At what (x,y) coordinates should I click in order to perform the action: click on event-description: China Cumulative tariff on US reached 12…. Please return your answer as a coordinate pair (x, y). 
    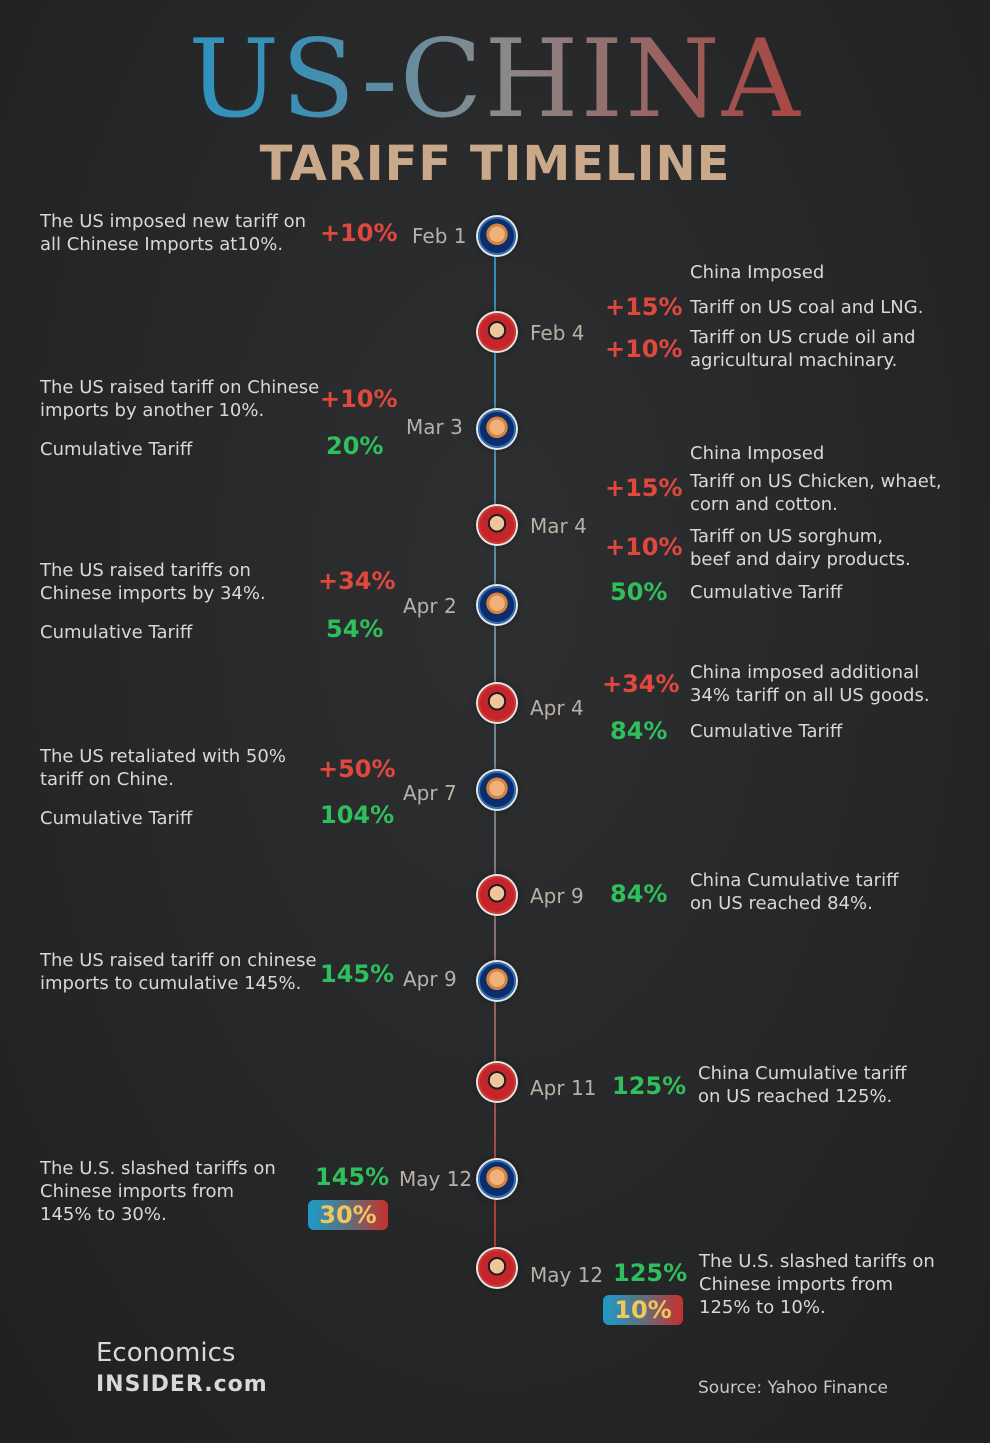
    Looking at the image, I should click on (802, 1085).